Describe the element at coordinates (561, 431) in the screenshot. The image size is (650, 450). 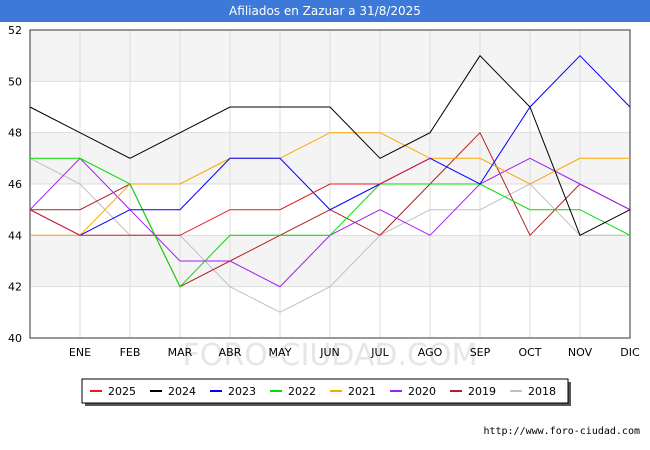
I see `source-text: http://www.foro-ciudad.com` at that location.